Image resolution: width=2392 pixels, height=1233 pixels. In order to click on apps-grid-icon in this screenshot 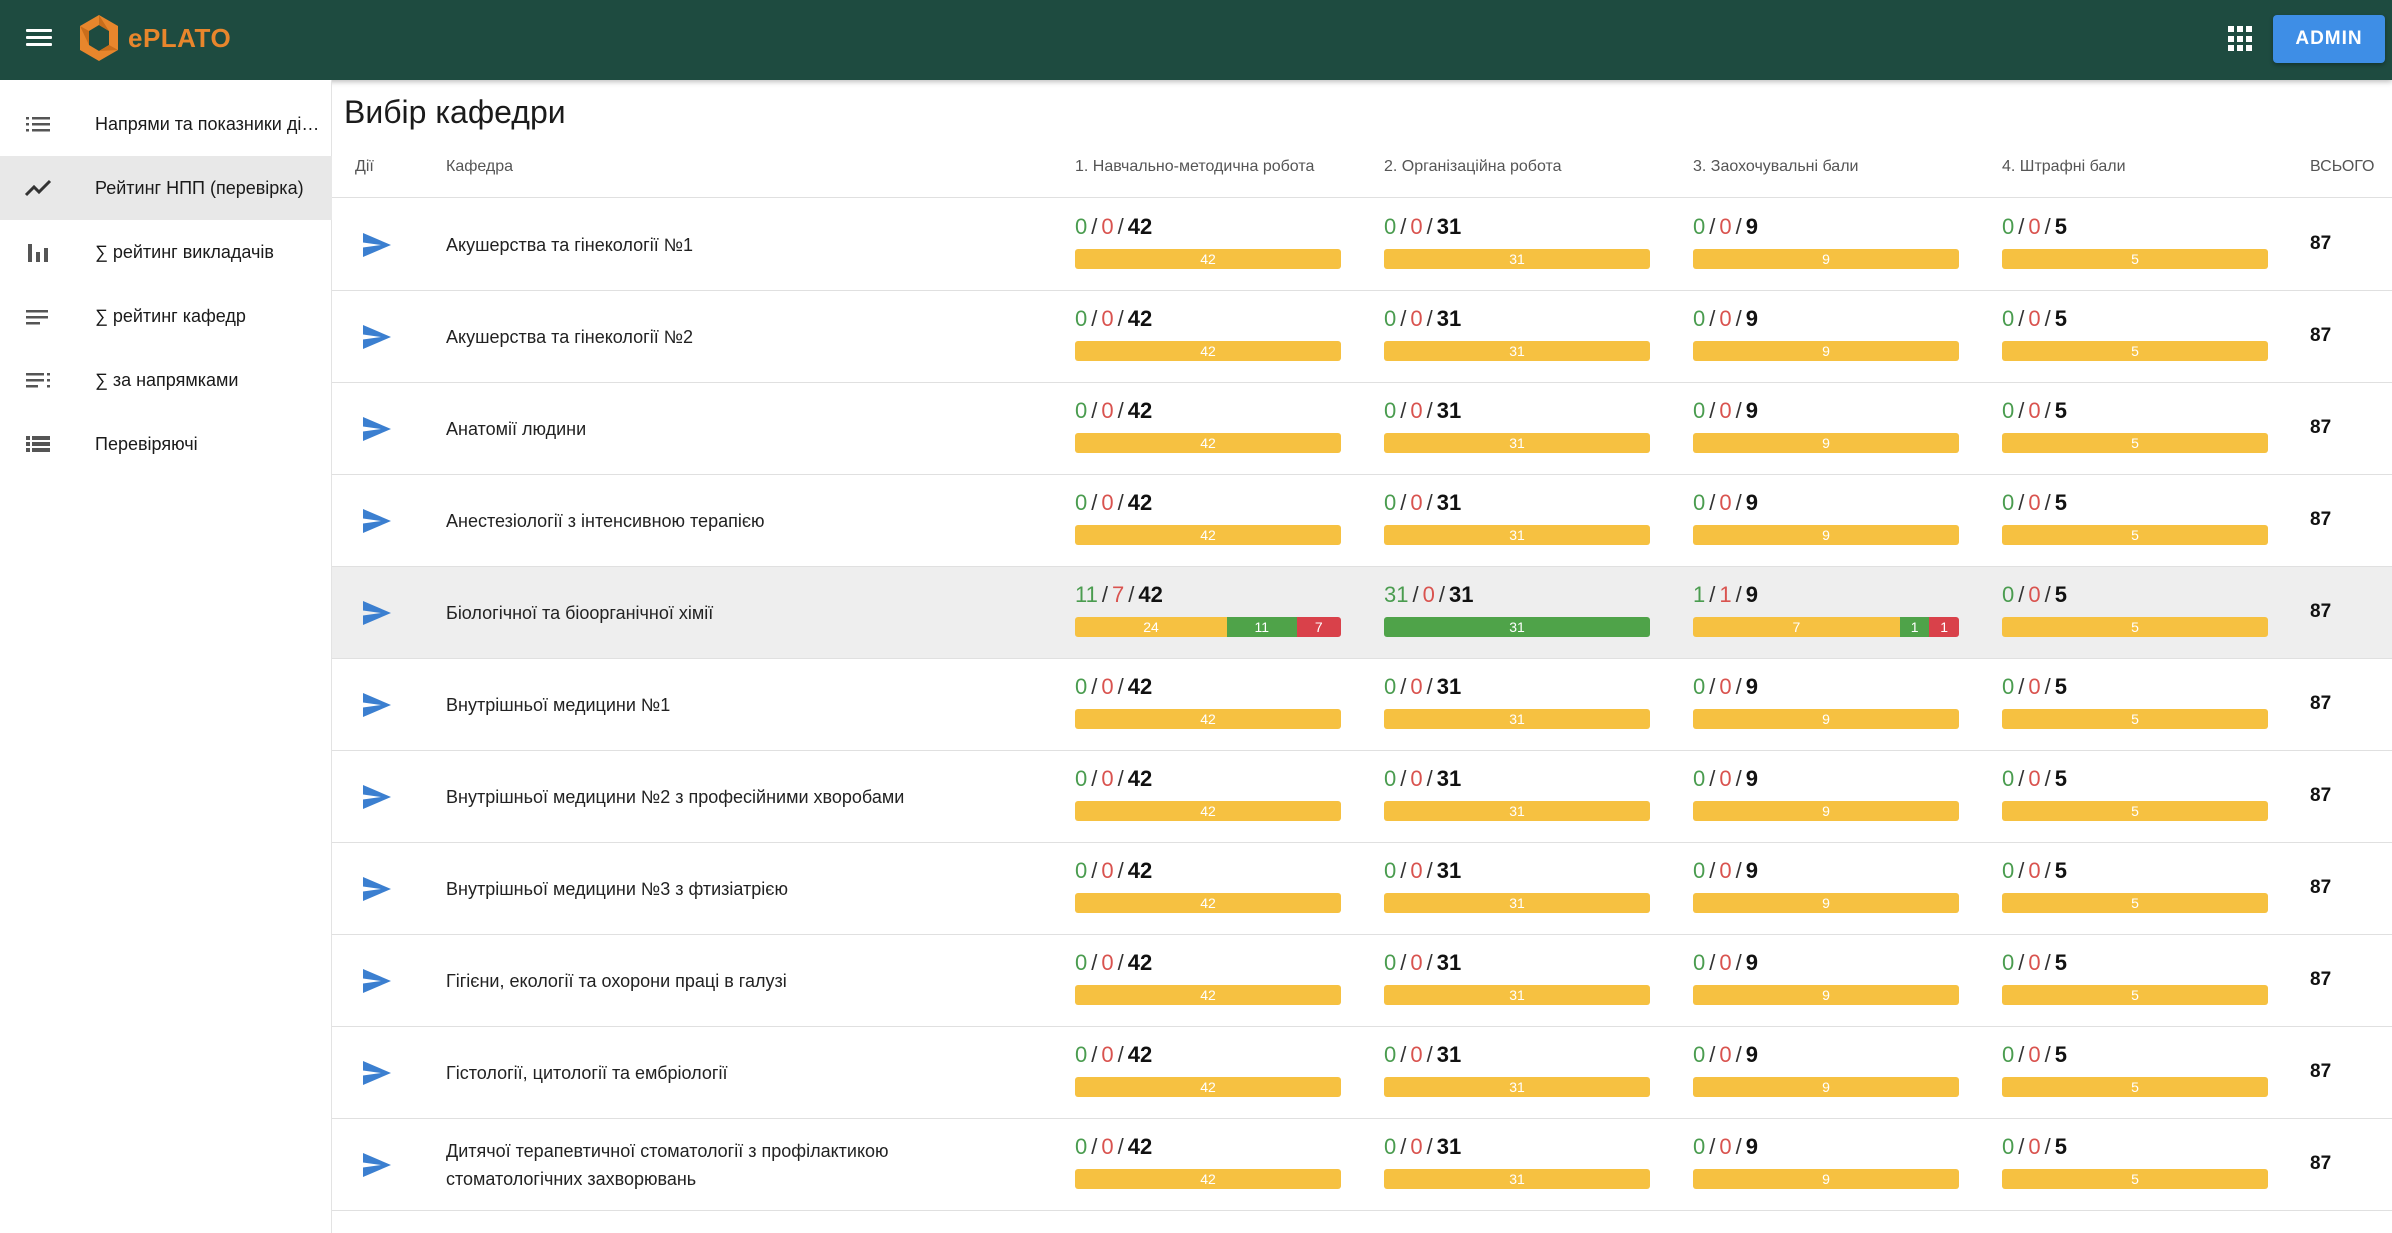, I will do `click(2241, 39)`.